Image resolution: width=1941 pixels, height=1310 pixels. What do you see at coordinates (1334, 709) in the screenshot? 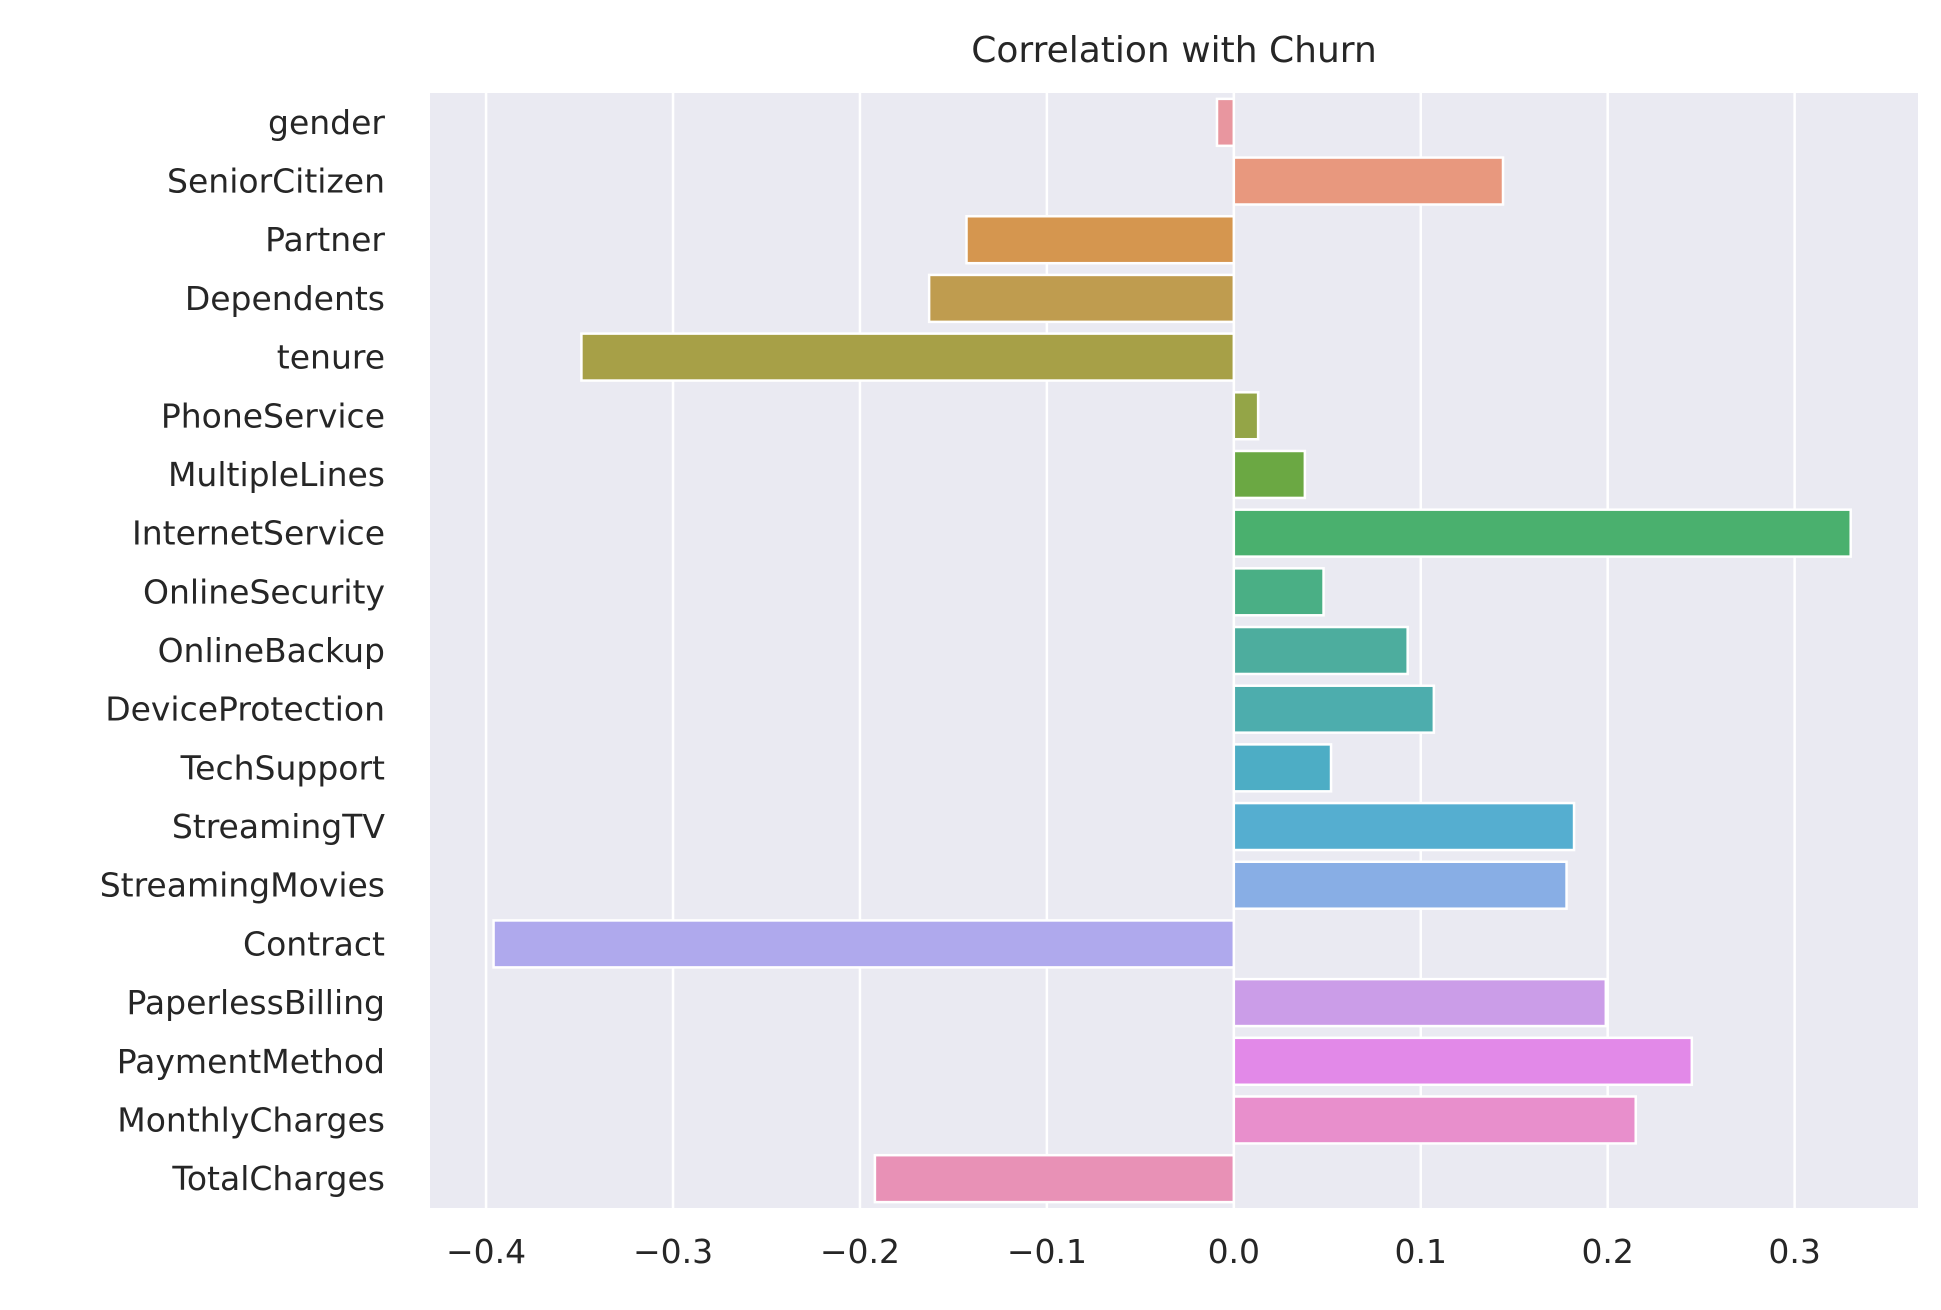
I see `bar-deviceprotection` at bounding box center [1334, 709].